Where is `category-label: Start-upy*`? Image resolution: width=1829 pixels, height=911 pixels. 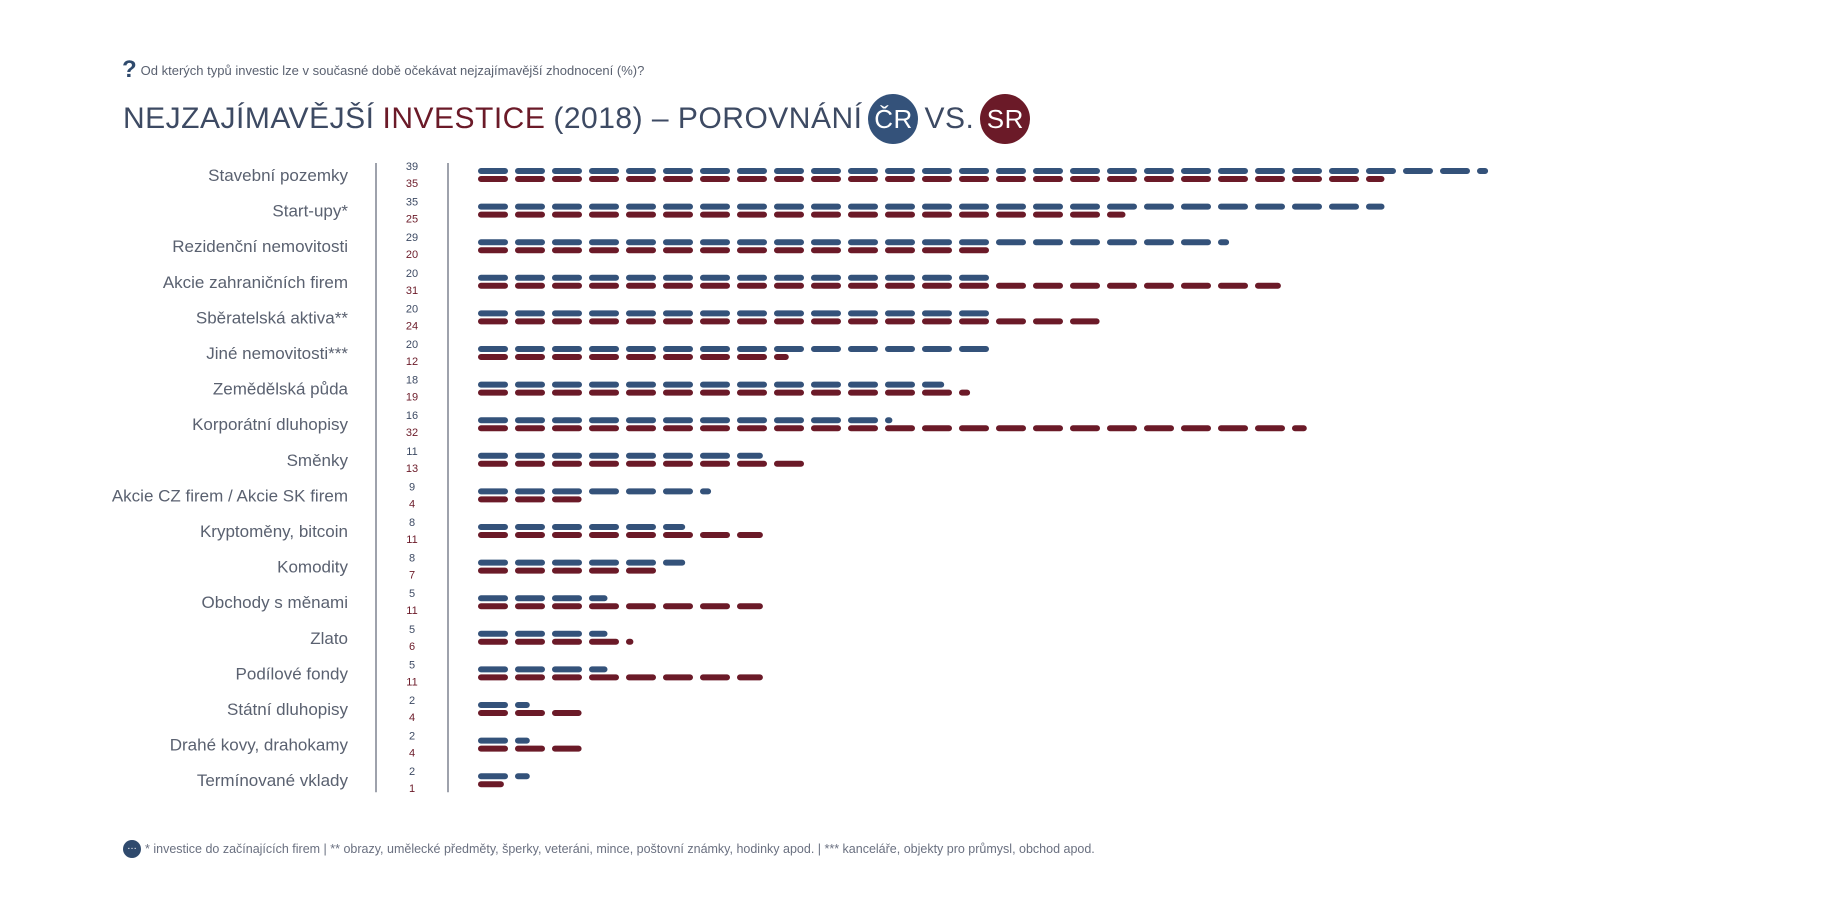
category-label: Start-upy* is located at coordinates (310, 211).